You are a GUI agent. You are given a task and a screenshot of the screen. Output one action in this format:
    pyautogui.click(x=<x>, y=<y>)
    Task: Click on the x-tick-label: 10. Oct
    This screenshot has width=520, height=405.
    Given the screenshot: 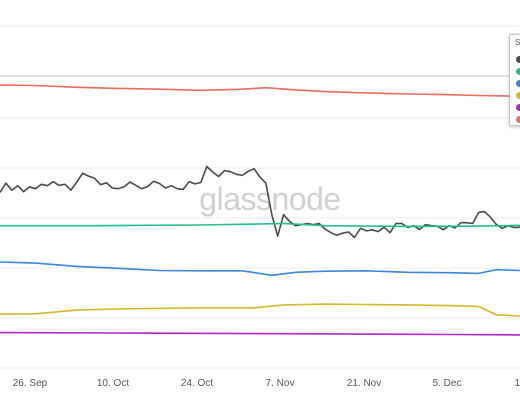 What is the action you would take?
    pyautogui.click(x=113, y=383)
    